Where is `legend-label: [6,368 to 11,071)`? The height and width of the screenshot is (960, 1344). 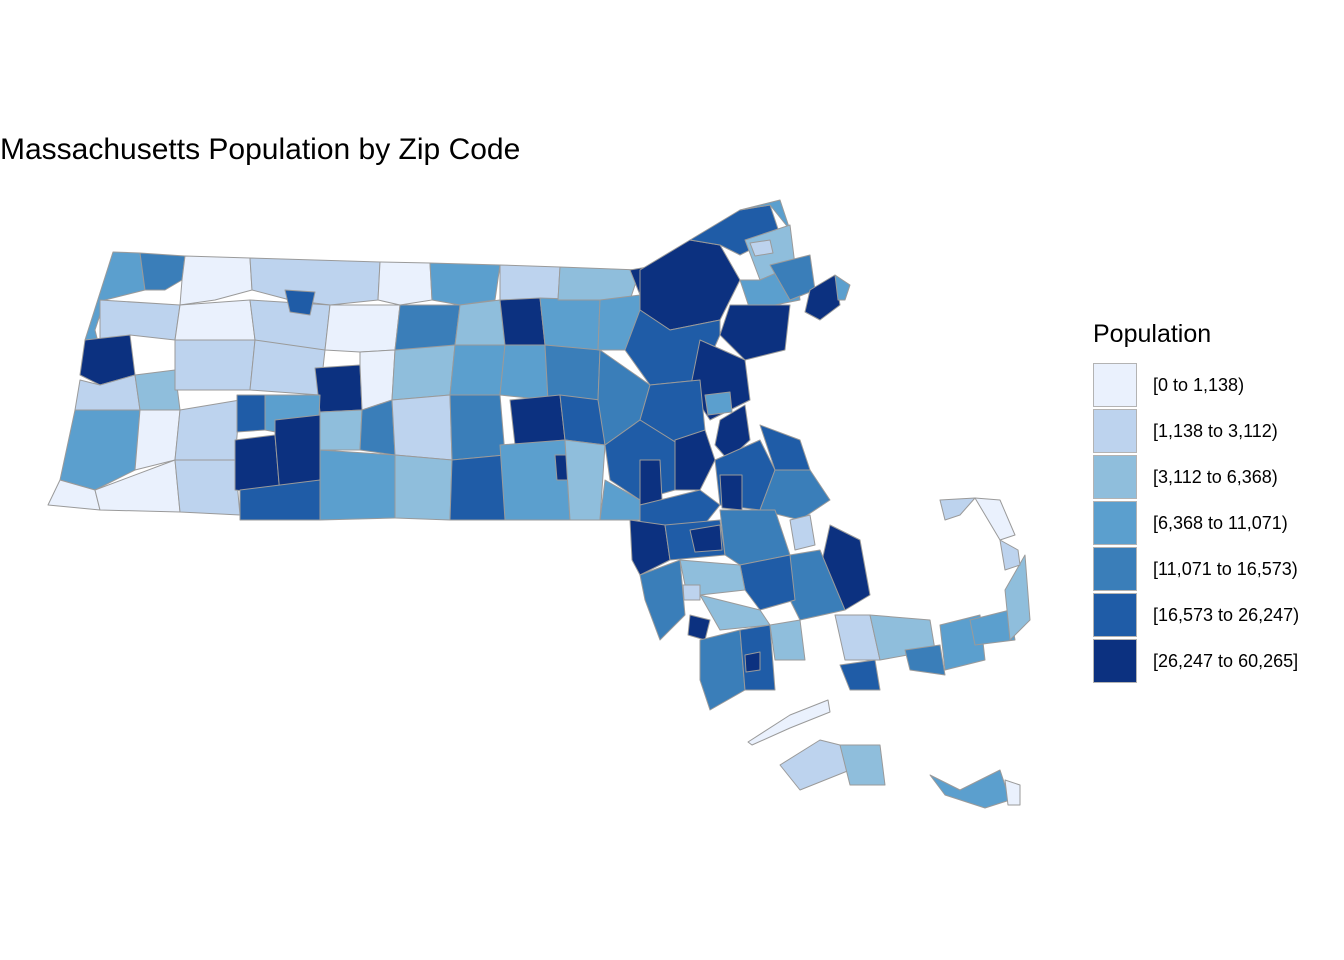 legend-label: [6,368 to 11,071) is located at coordinates (1220, 522).